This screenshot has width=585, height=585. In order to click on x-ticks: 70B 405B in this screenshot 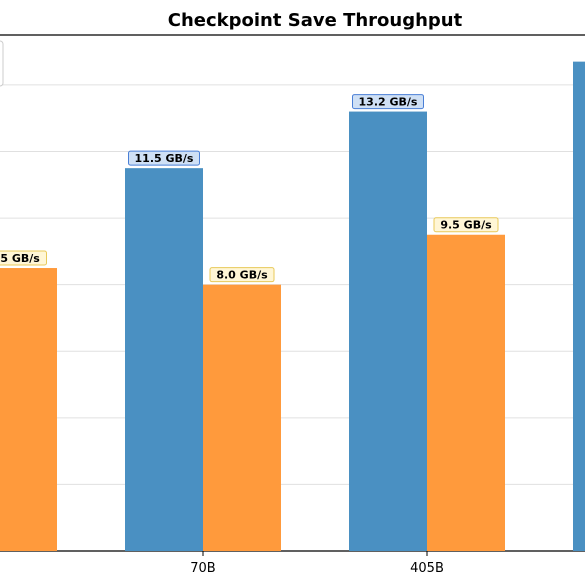, I will do `click(317, 563)`.